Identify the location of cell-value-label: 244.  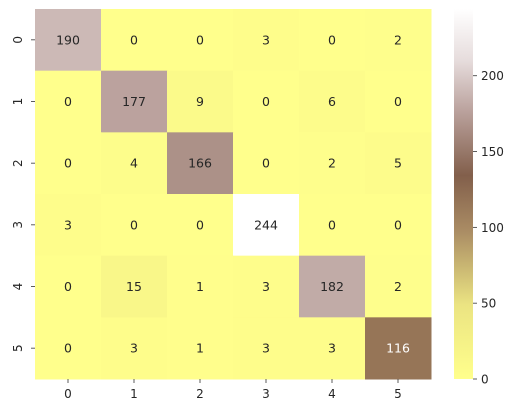
(266, 224).